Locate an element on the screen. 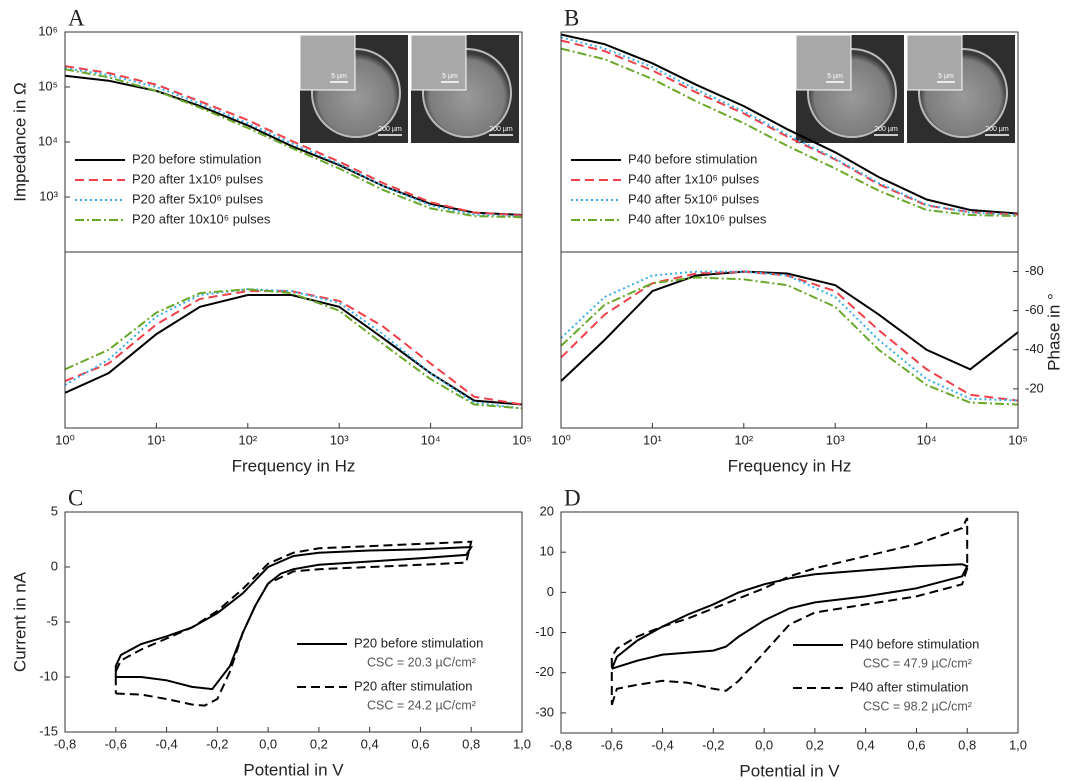  panel-letter: A is located at coordinates (76, 17).